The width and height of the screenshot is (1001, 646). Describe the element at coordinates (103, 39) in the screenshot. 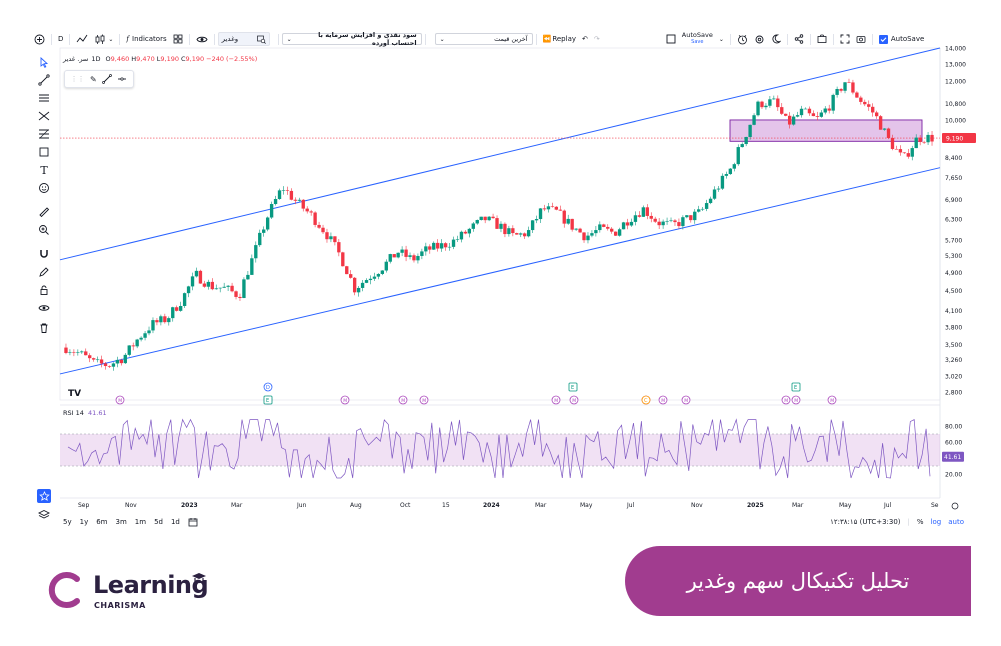

I see `chart-style-candles-button: ⌄` at that location.